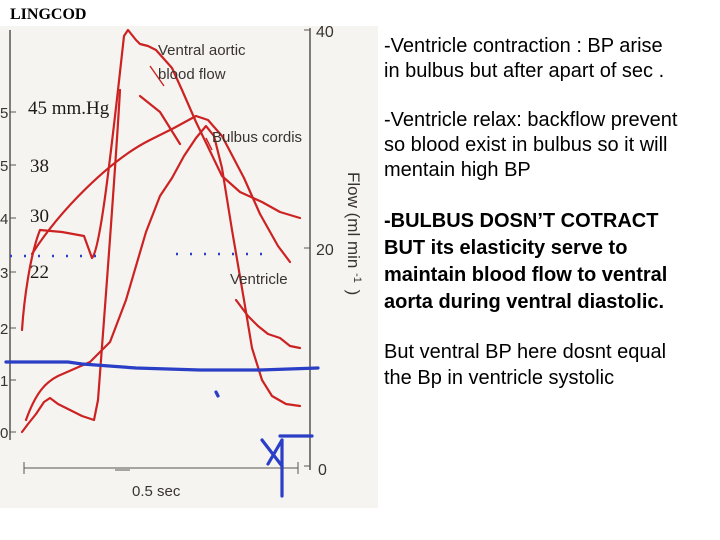 The height and width of the screenshot is (540, 720). Describe the element at coordinates (322, 470) in the screenshot. I see `right-tick-label: 0` at that location.